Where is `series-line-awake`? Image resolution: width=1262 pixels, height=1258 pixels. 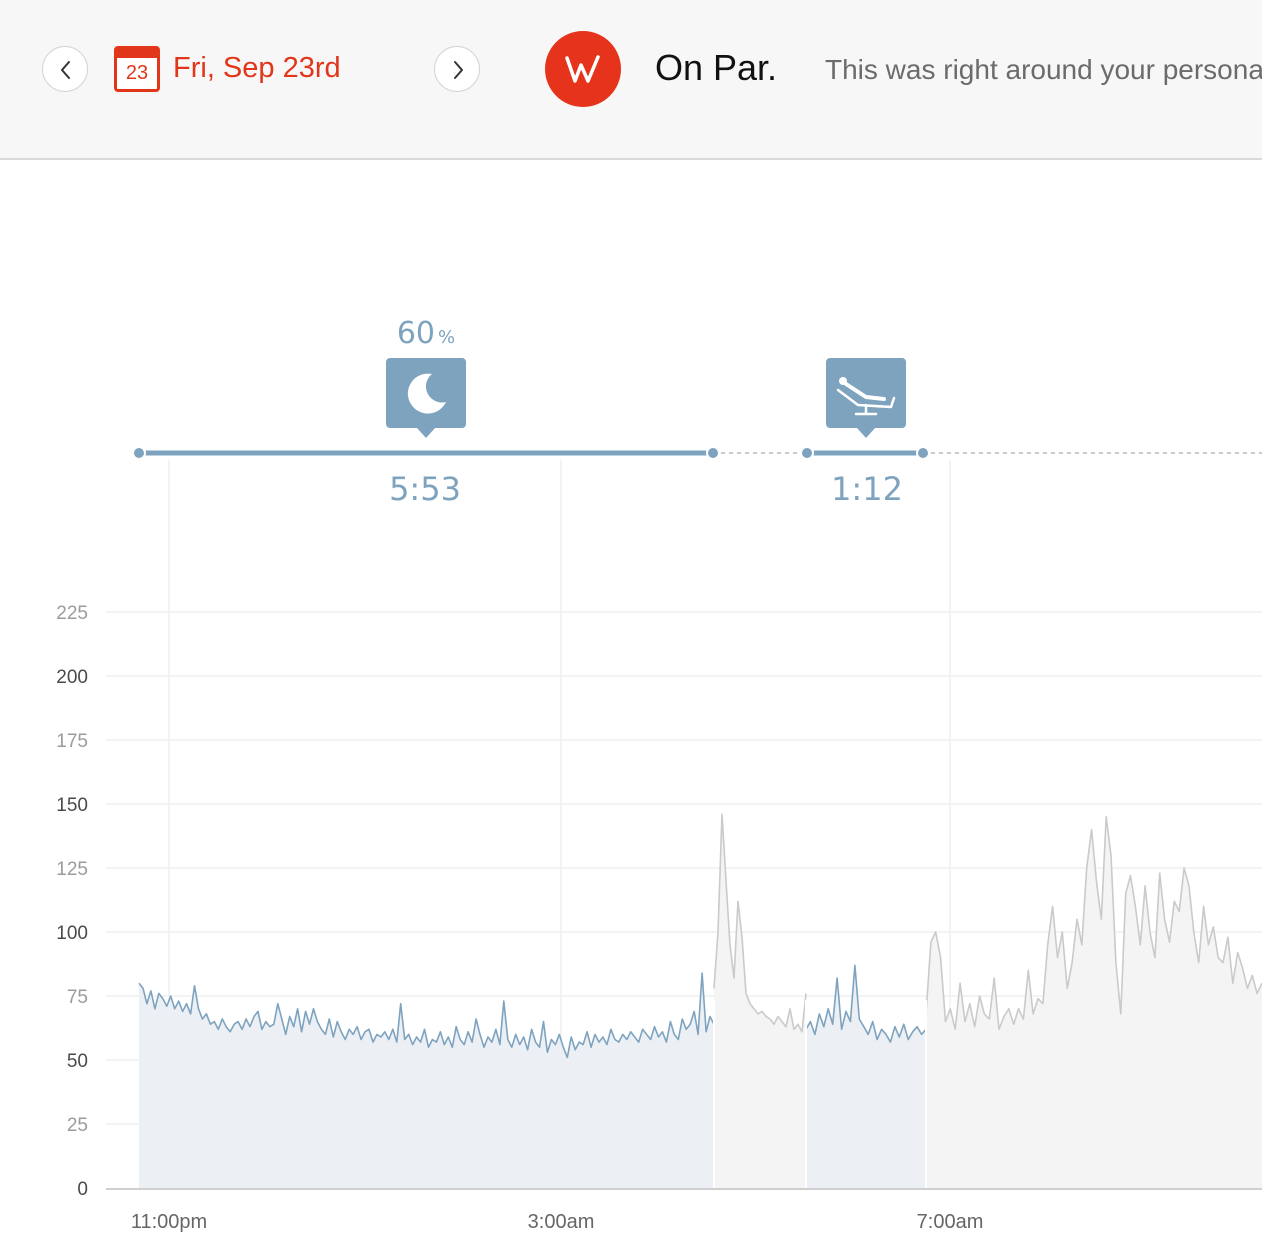
series-line-awake is located at coordinates (760, 923).